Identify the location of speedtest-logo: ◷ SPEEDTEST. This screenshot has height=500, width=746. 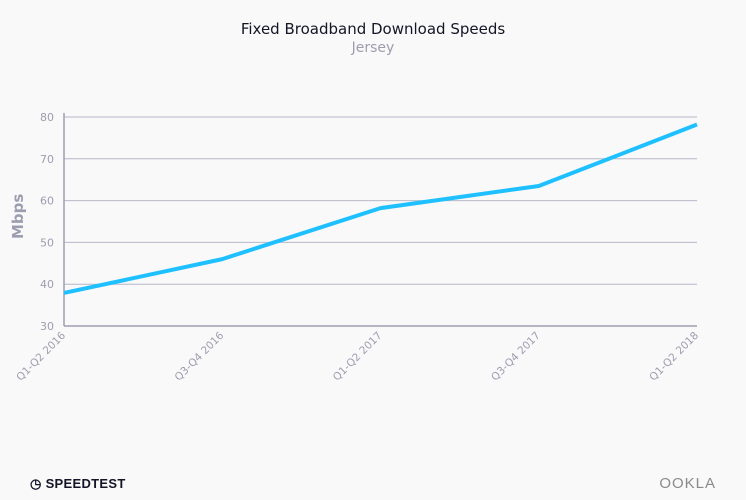
(78, 483).